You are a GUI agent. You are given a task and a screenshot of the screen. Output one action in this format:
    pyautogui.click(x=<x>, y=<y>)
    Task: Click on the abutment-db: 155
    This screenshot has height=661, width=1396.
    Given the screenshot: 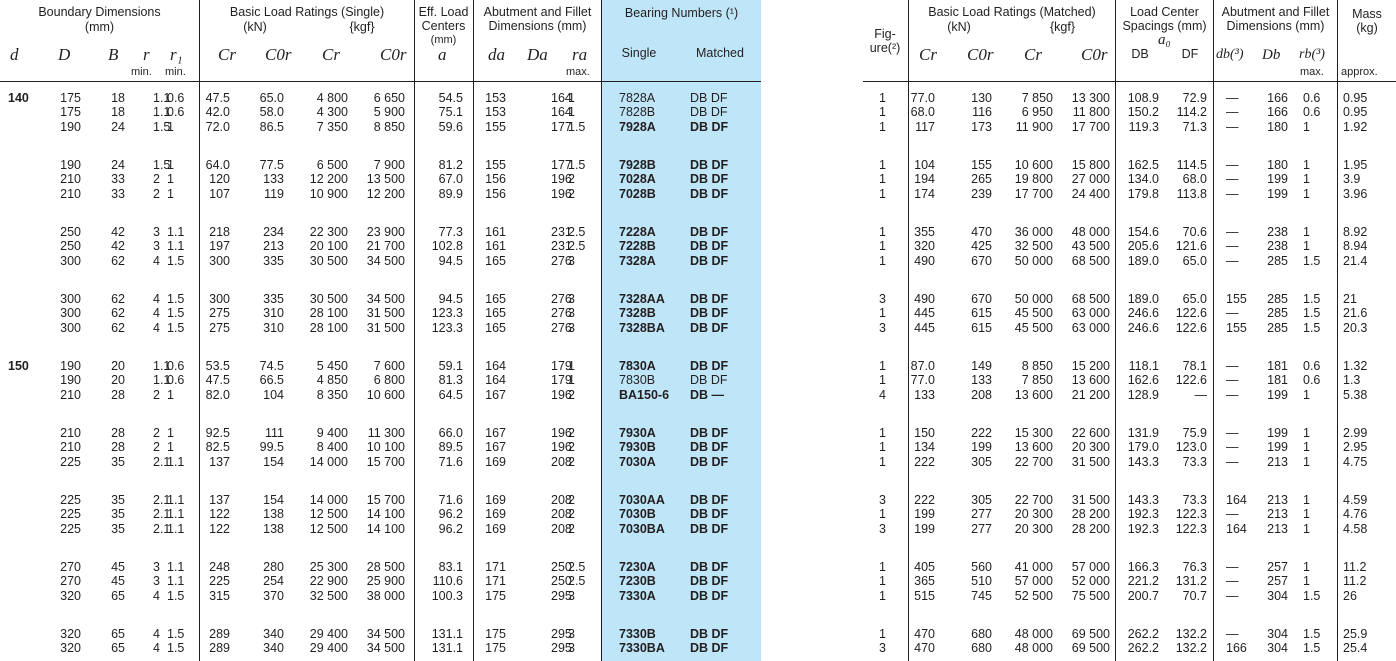 What is the action you would take?
    pyautogui.click(x=1236, y=327)
    